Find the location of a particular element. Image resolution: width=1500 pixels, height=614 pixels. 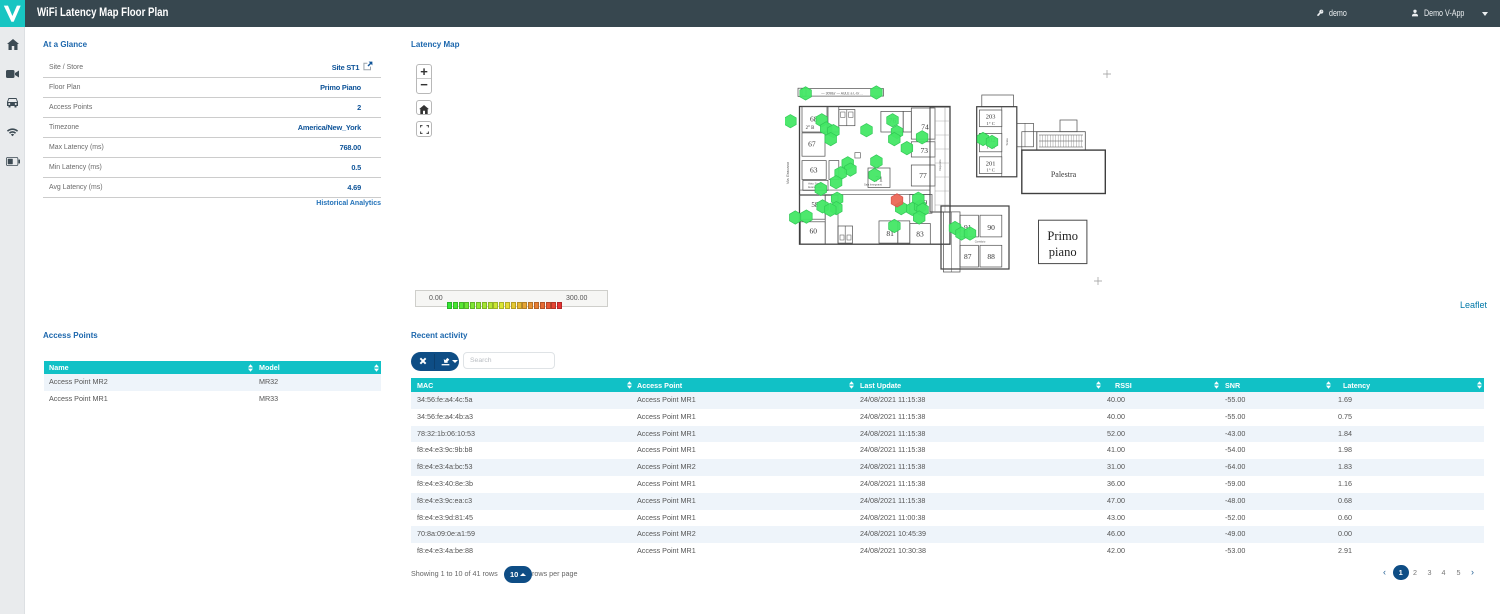

svg-text: Sala Insegnanti is located at coordinates (873, 184).